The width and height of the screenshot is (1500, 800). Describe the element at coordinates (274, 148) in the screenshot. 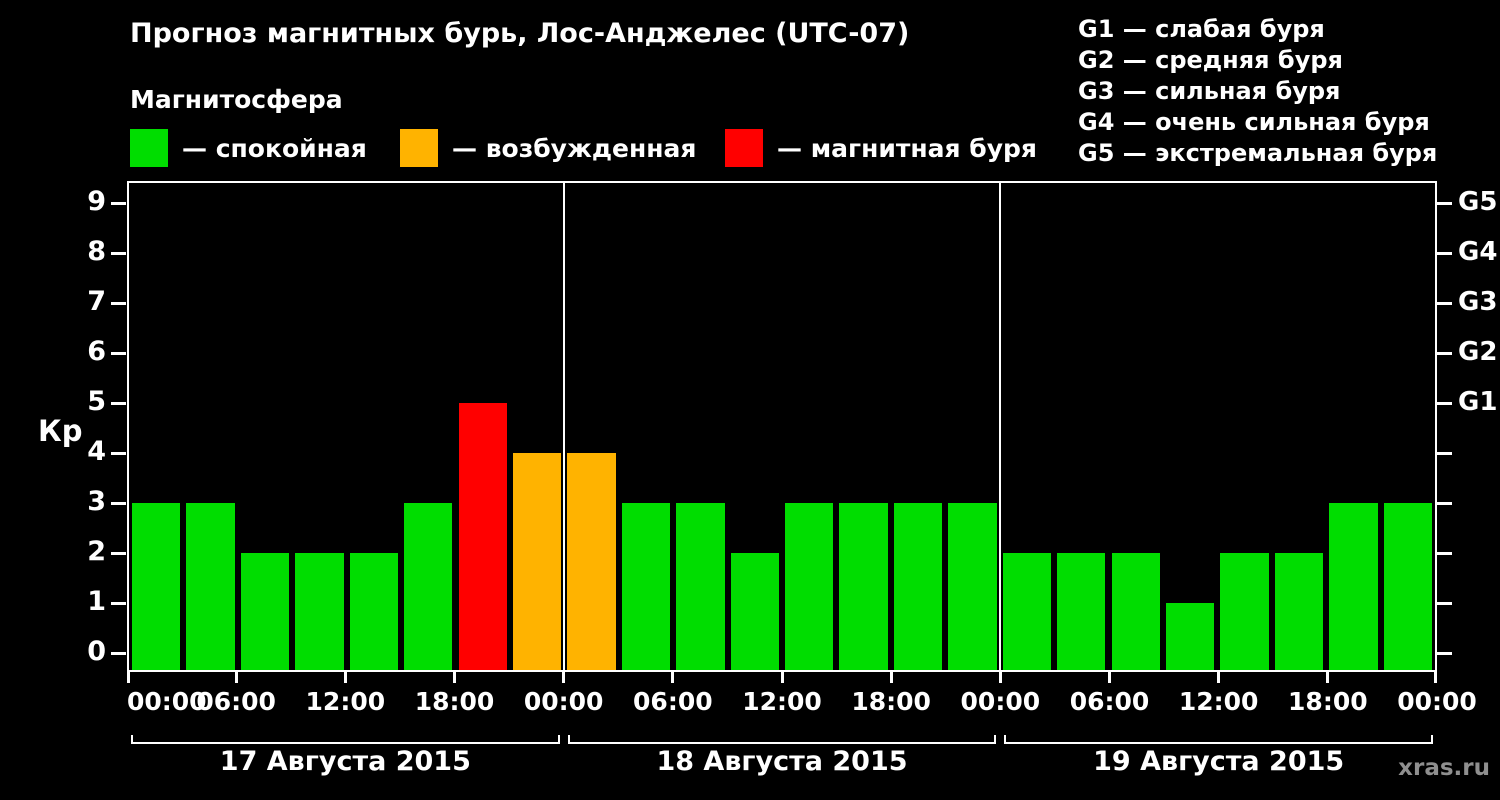

I see `legend-label-quiet: — спокойная` at that location.